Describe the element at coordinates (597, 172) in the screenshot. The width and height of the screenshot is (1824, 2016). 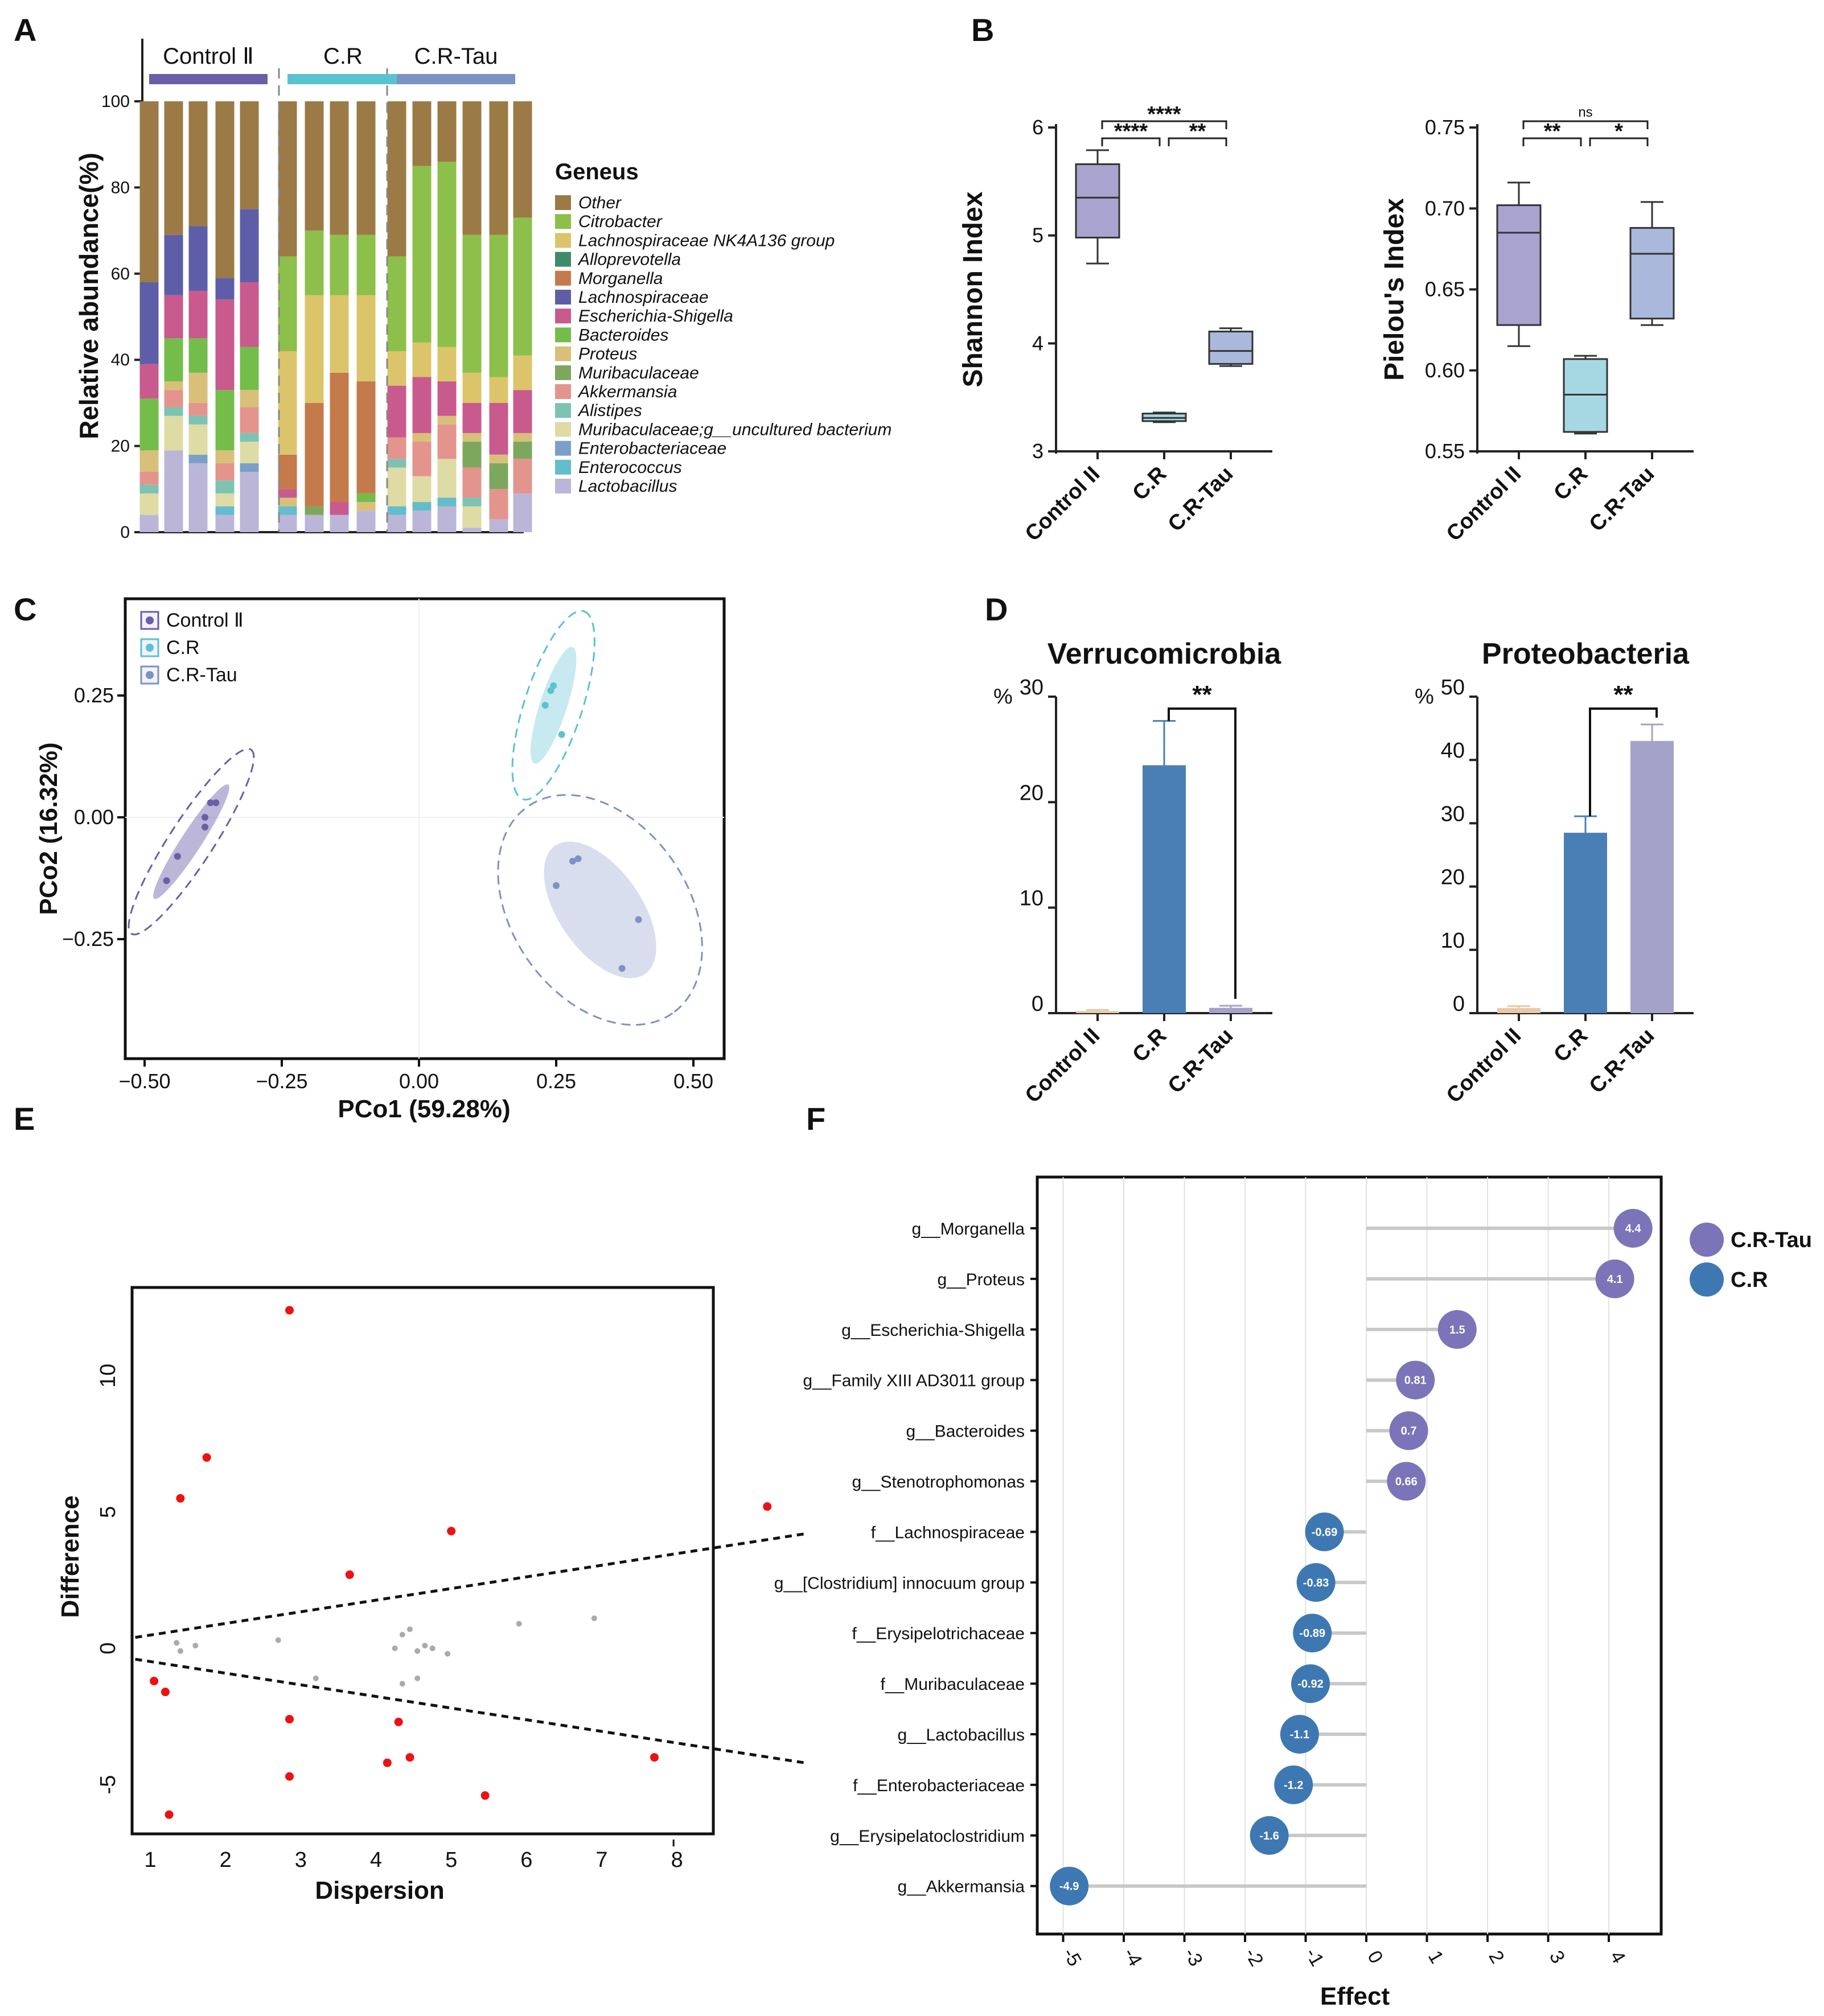
I see `legend-title: Geneus` at that location.